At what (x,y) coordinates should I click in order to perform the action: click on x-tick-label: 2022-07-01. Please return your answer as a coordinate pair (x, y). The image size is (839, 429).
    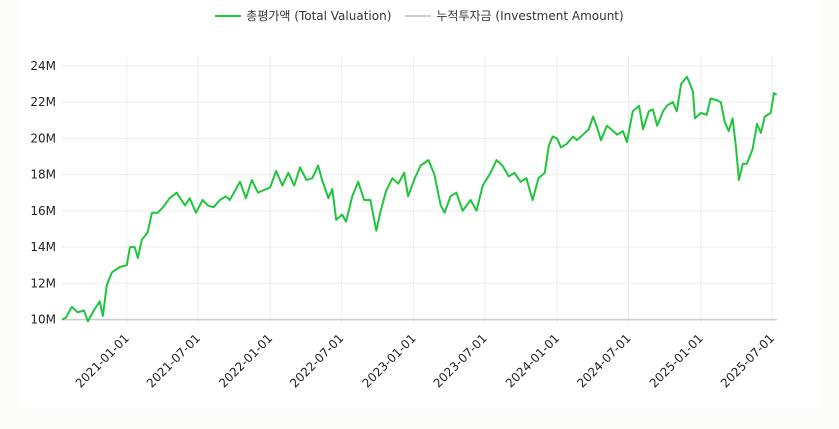
    Looking at the image, I should click on (316, 360).